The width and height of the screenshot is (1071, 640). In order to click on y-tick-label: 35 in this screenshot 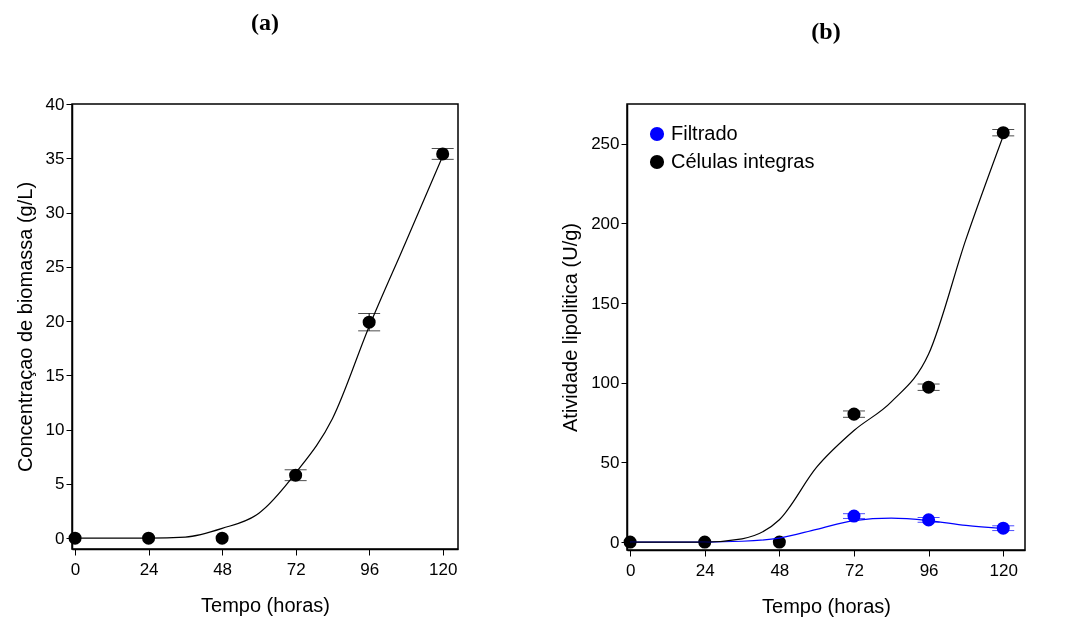, I will do `click(55, 158)`.